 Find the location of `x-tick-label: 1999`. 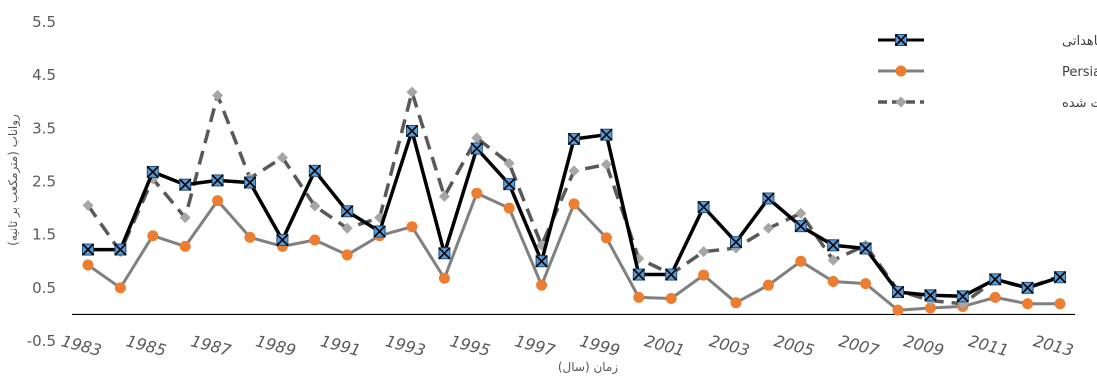

x-tick-label: 1999 is located at coordinates (600, 345).